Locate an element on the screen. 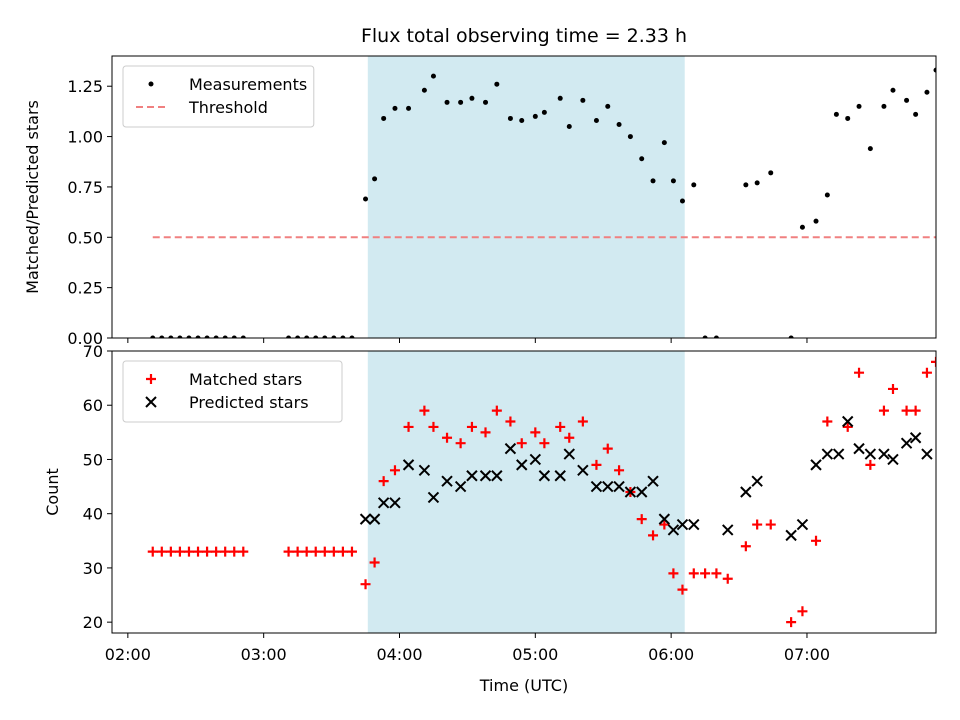 Image resolution: width=960 pixels, height=720 pixels. ratio-y-tick-label: 0.50 is located at coordinates (85, 237).